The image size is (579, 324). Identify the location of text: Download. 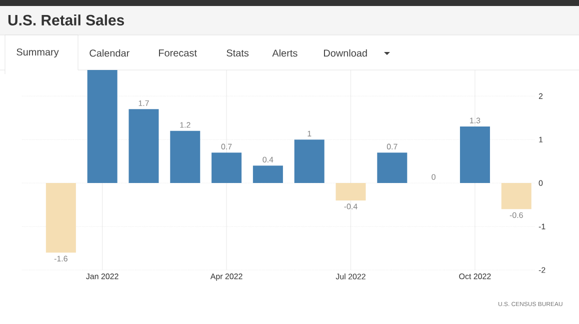
(345, 53).